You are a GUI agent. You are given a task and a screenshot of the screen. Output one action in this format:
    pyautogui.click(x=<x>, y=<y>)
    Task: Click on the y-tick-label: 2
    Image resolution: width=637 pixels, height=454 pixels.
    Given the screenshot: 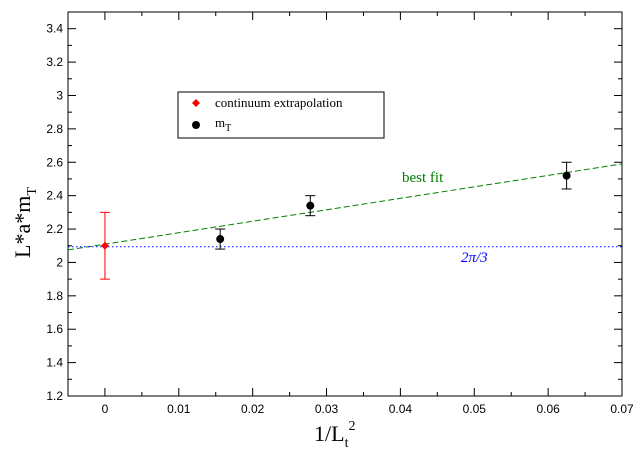 What is the action you would take?
    pyautogui.click(x=59, y=262)
    